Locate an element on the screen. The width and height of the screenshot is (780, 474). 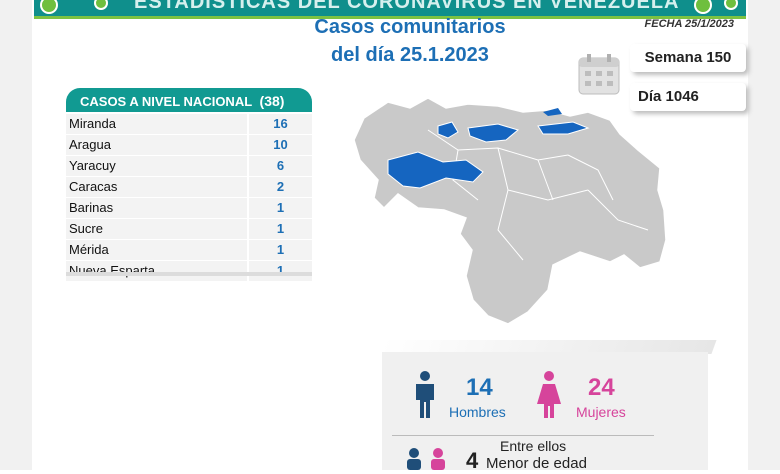
table-shadow is located at coordinates (189, 274).